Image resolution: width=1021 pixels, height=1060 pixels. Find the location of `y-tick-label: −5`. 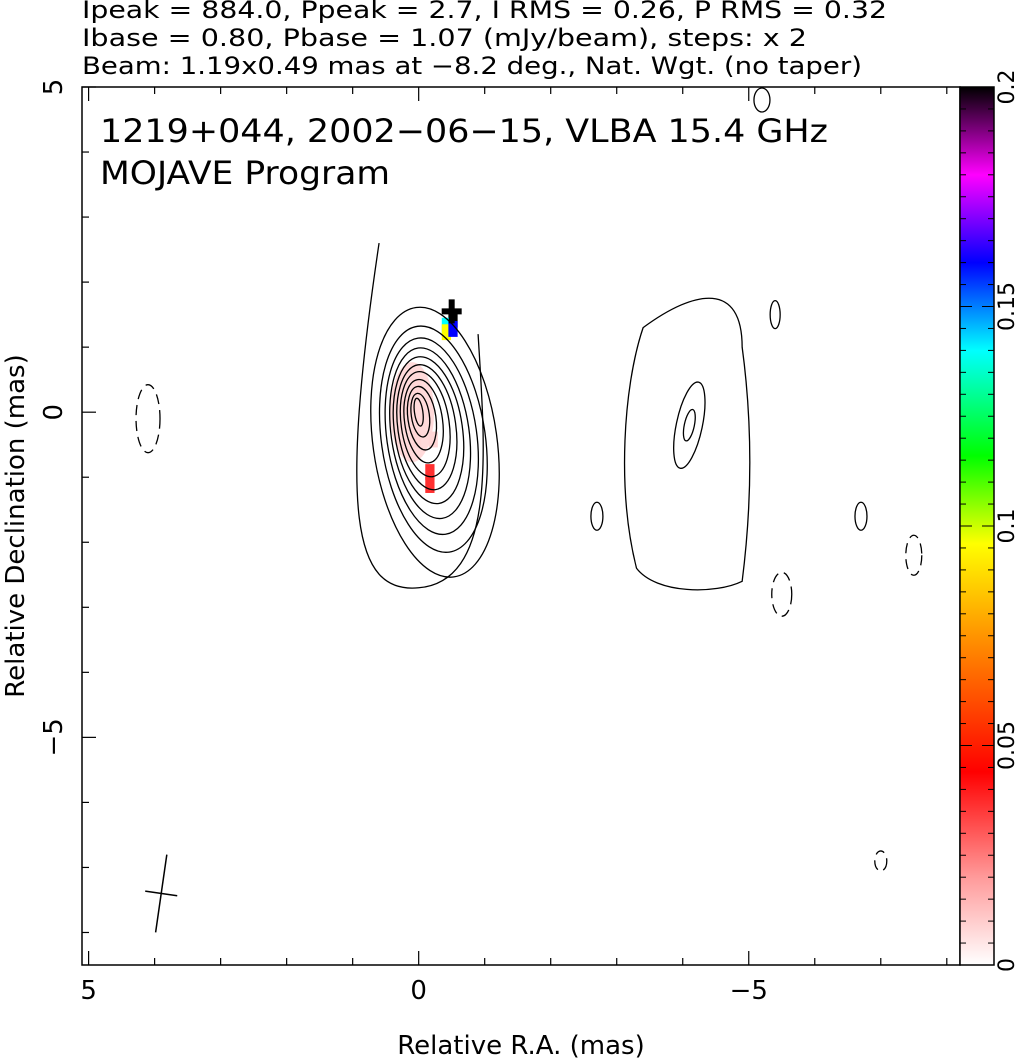

y-tick-label: −5 is located at coordinates (54, 737).